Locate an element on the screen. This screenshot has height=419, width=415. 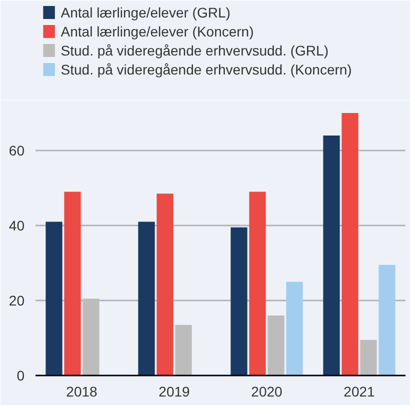
legend-label: Antal lærlinge/elever (GRL) is located at coordinates (145, 12).